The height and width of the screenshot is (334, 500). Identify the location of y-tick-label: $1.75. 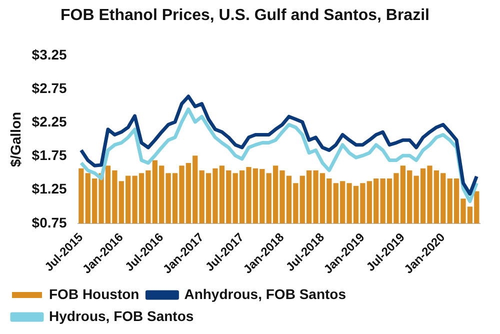
(50, 155).